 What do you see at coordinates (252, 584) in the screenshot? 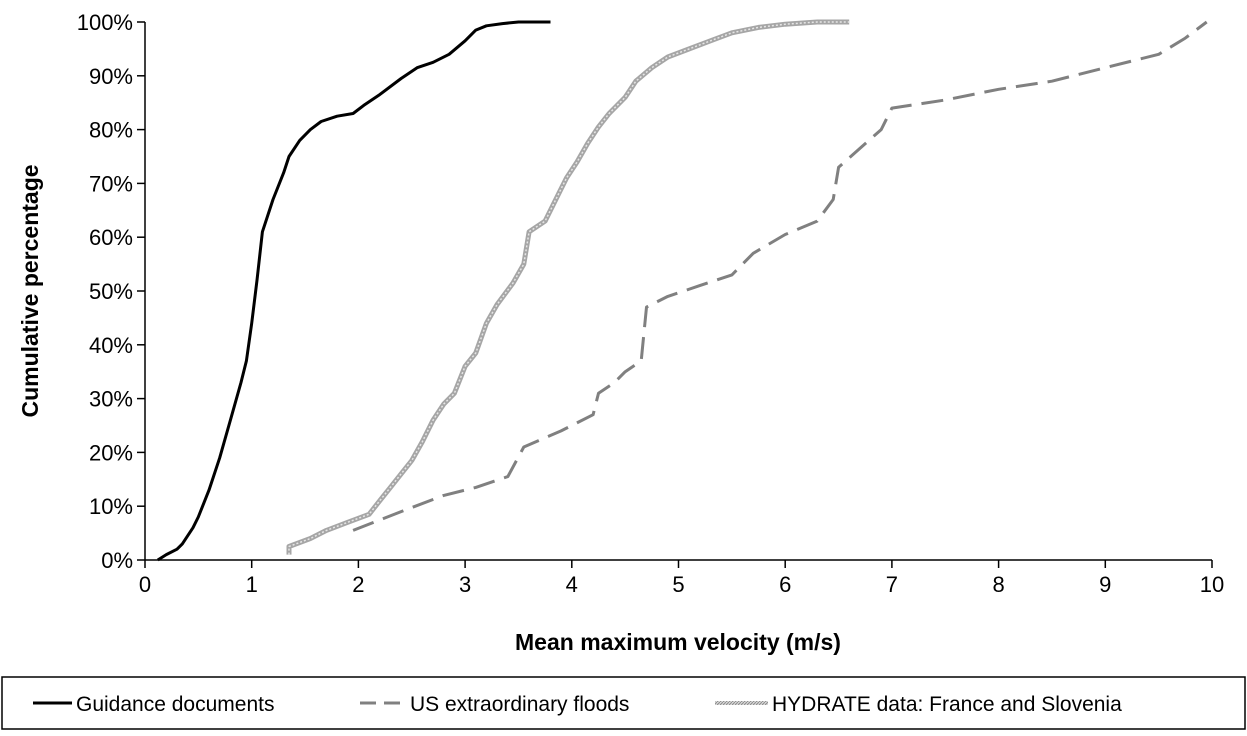
I see `x-tick-label: 1` at bounding box center [252, 584].